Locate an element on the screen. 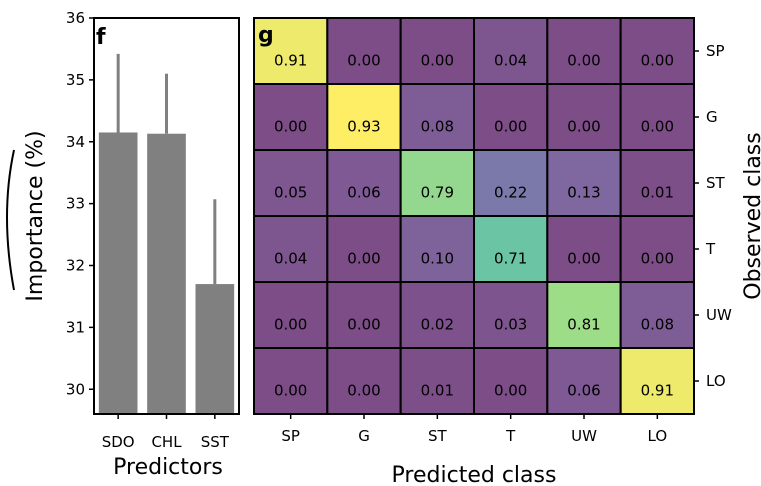  x-axis-label-predictors: Predictors is located at coordinates (168, 467).